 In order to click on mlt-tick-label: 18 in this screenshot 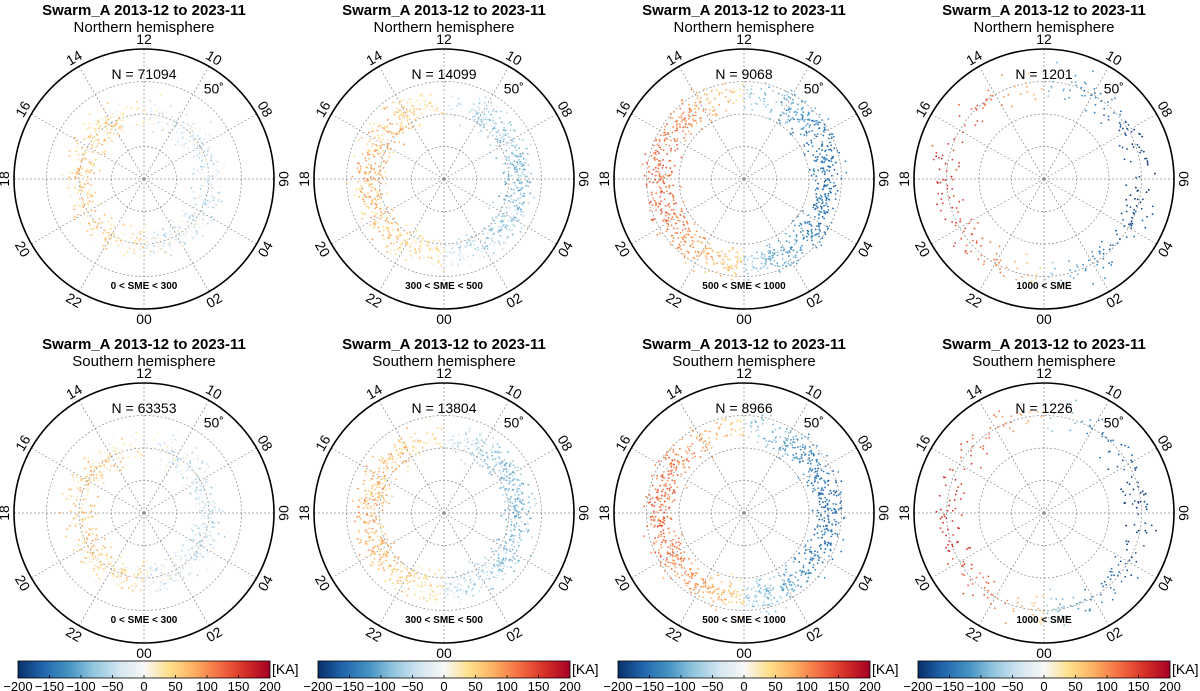, I will do `click(904, 179)`.